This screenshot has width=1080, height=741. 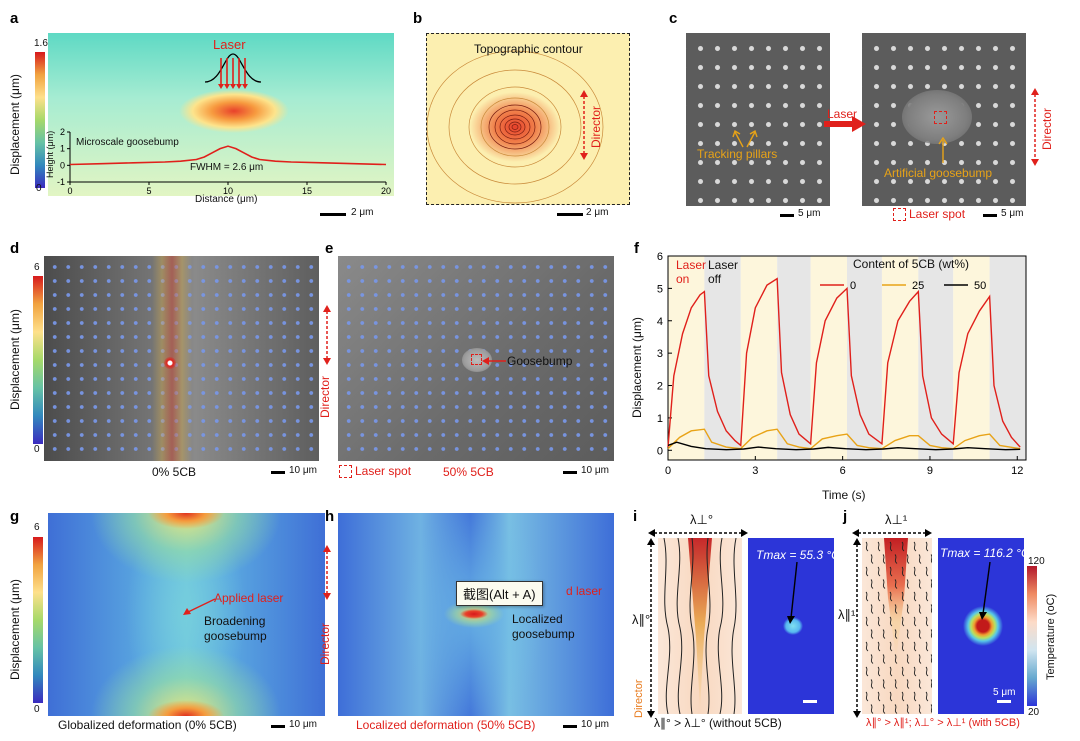 I want to click on f-legend-label-50: 50, so click(x=980, y=286).